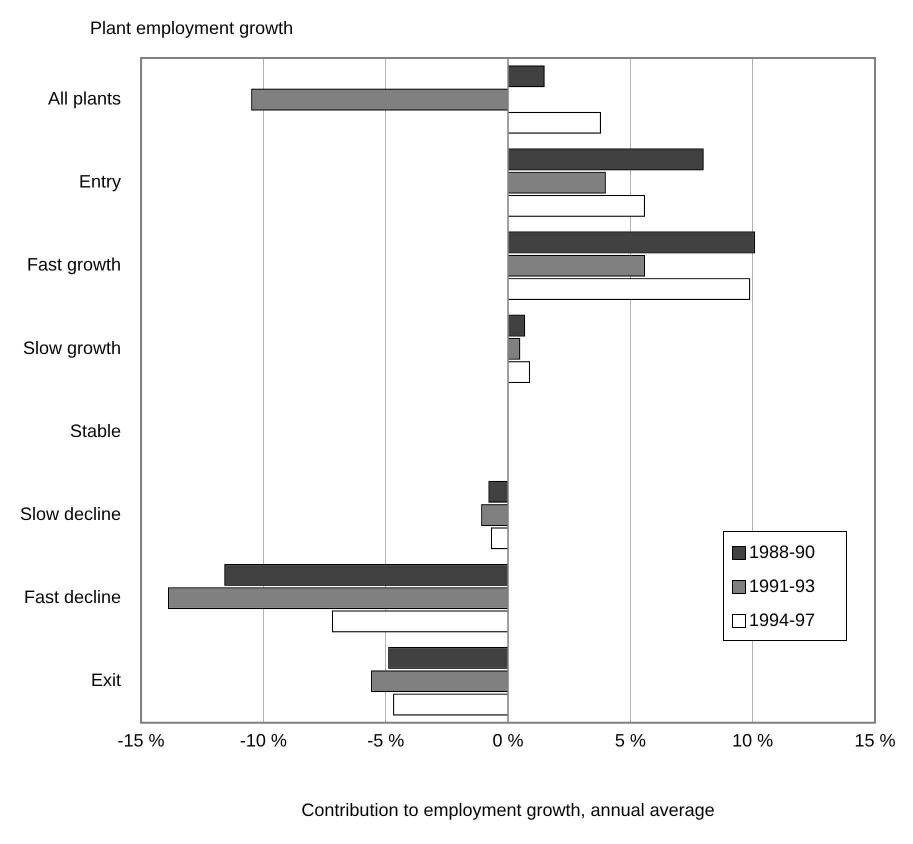  Describe the element at coordinates (385, 740) in the screenshot. I see `x-tick-label: -5 %` at that location.